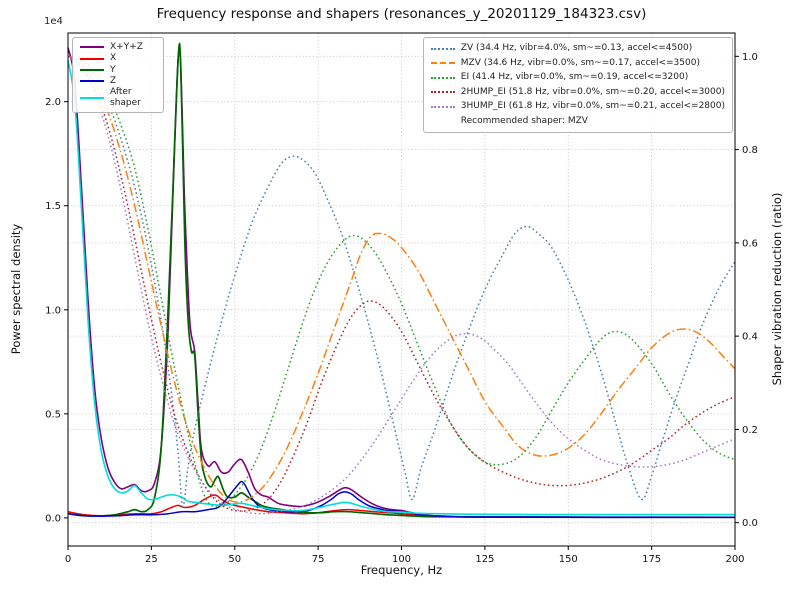 This screenshot has height=600, width=800. I want to click on legend-item-y: Y, so click(118, 70).